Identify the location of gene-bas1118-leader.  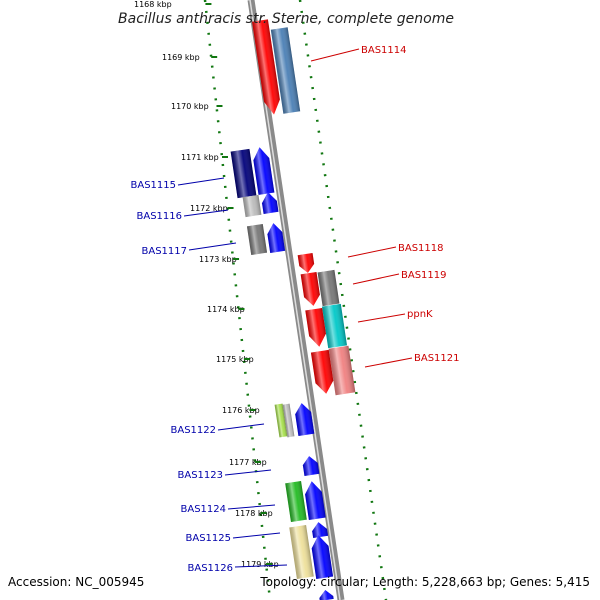
(372, 252).